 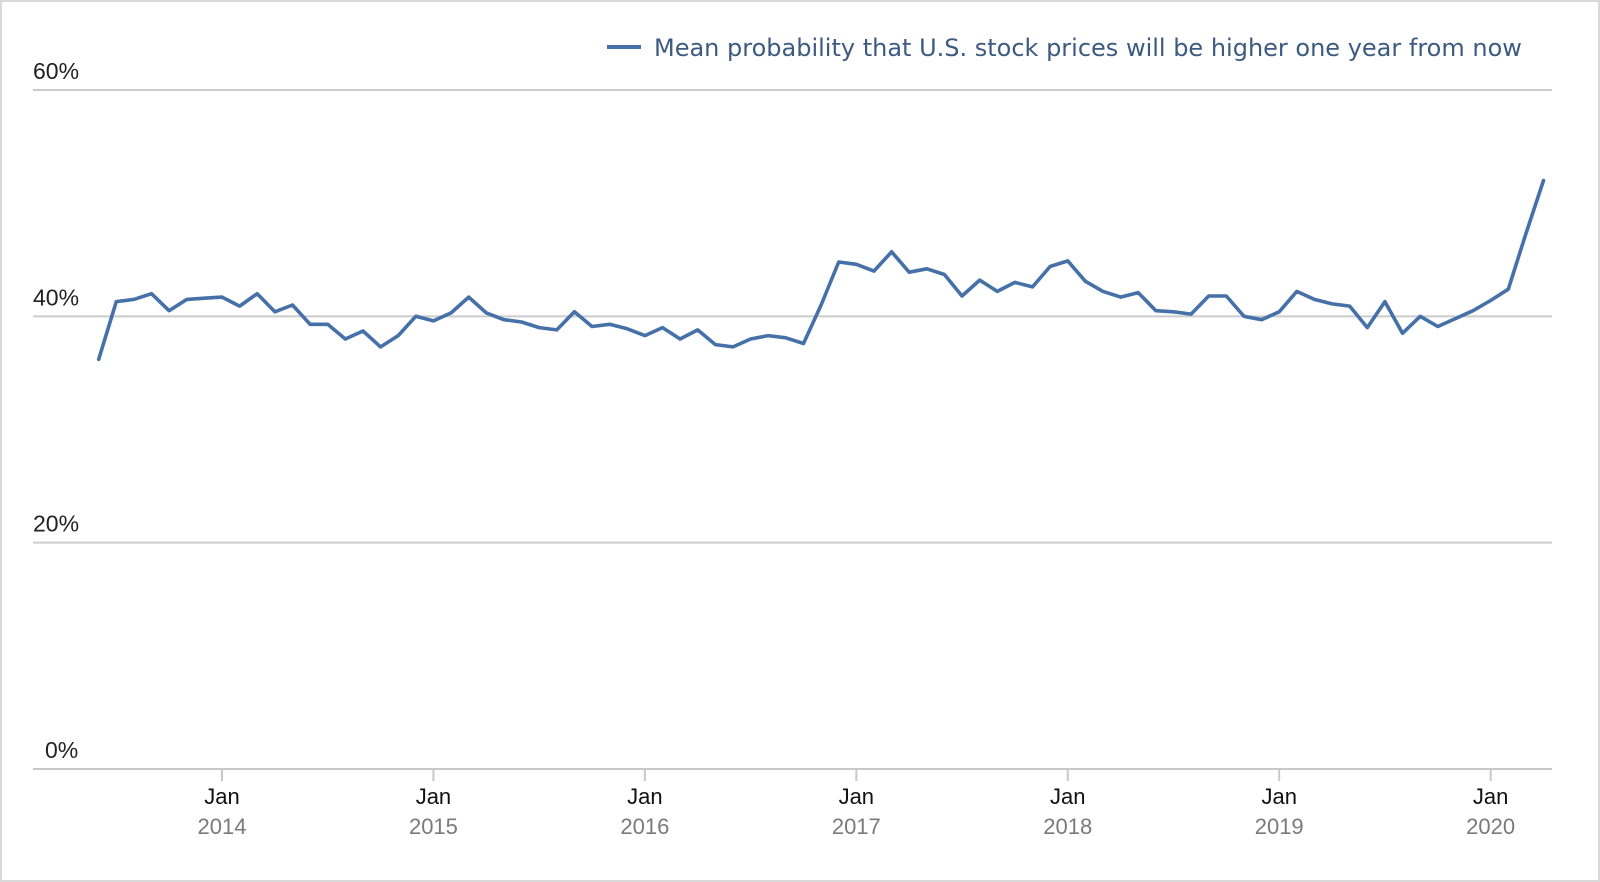 I want to click on x-tick-year: 2020, so click(x=1490, y=826).